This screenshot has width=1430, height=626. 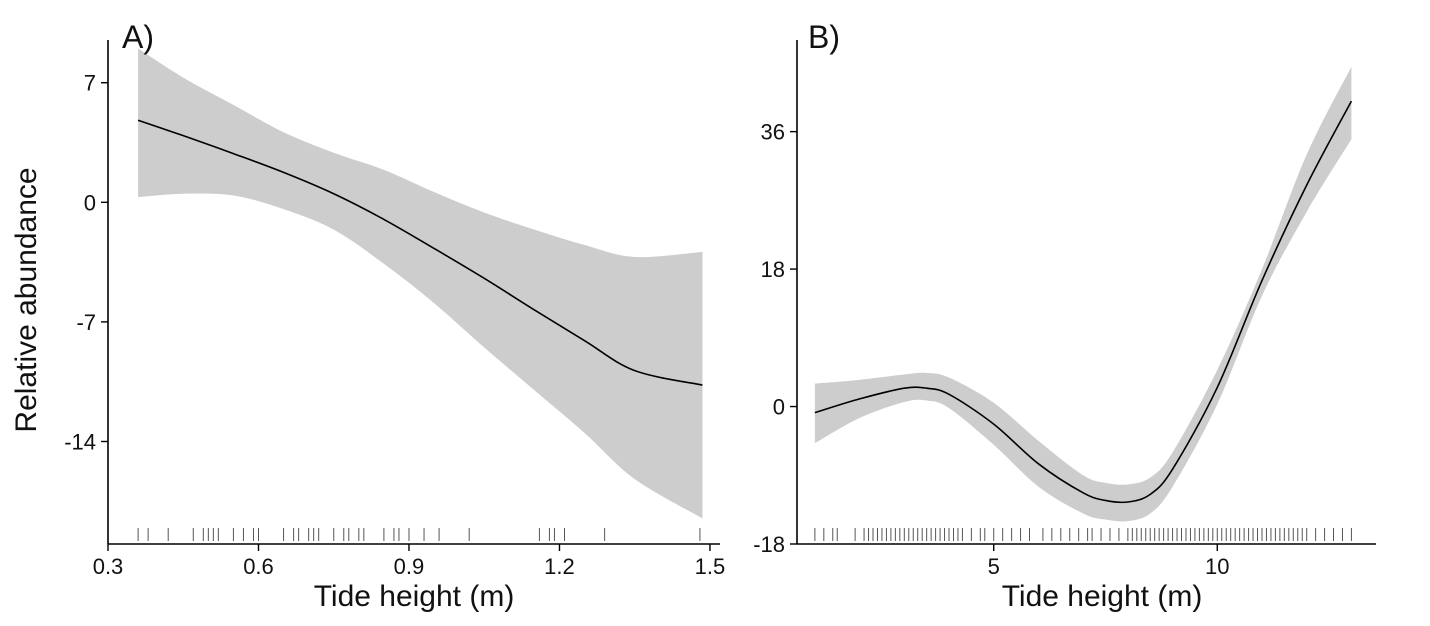 I want to click on panel-b-x-axis-title: Tide height (m), so click(x=1102, y=596).